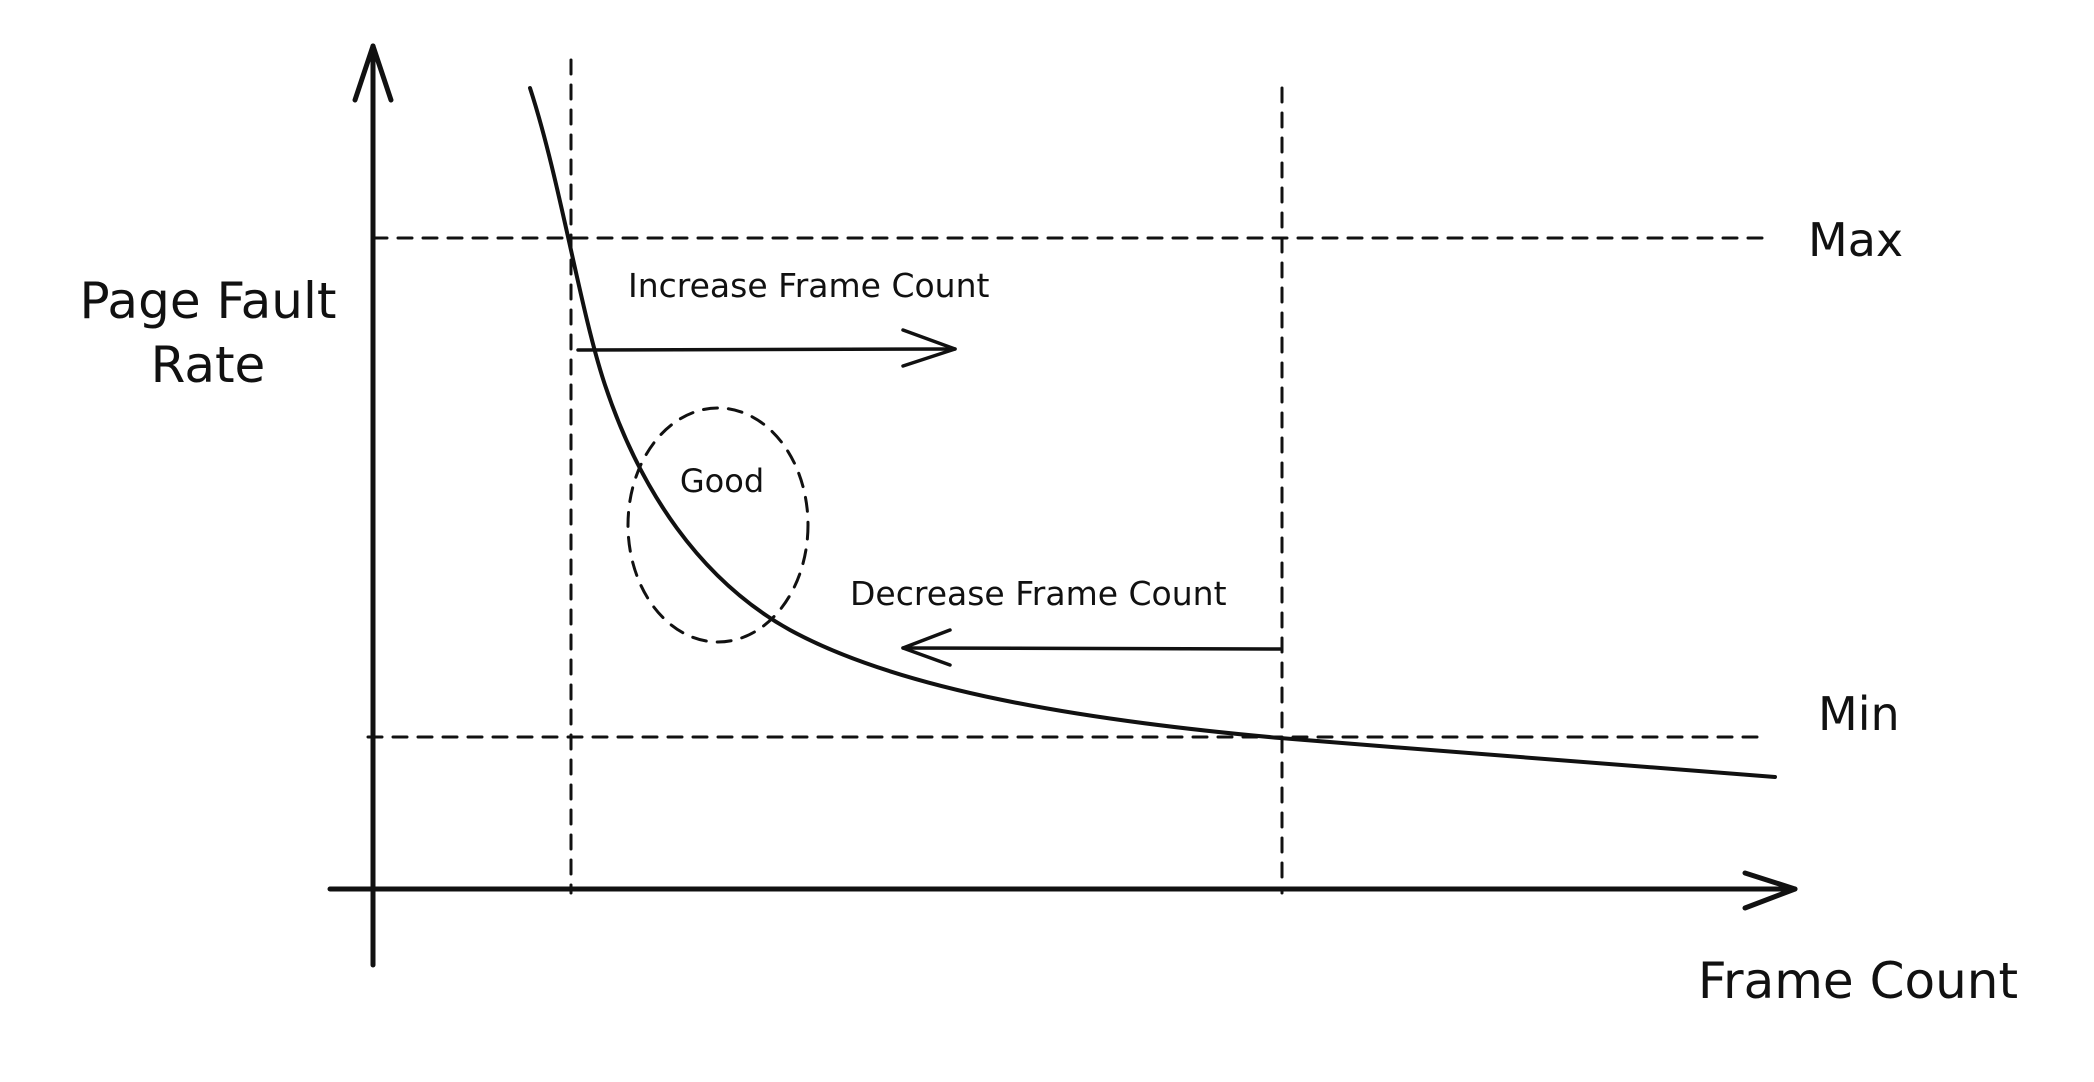  I want to click on good-label: Good, so click(722, 481).